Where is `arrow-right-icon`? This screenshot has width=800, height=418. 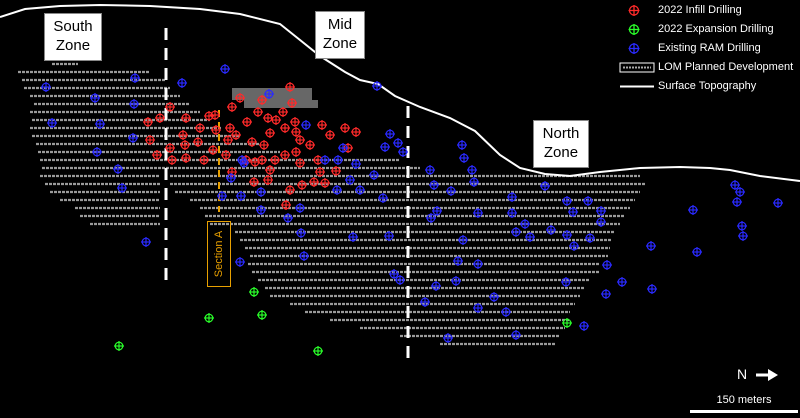
arrow-right-icon is located at coordinates (767, 375).